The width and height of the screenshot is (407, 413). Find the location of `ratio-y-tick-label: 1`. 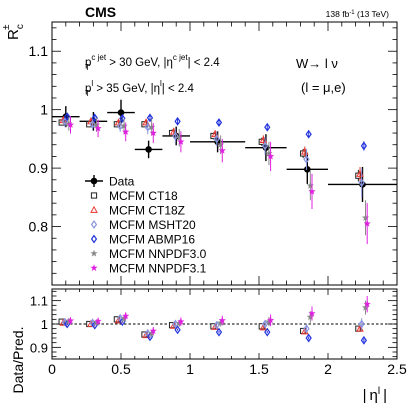

ratio-y-tick-label: 1 is located at coordinates (44, 324).